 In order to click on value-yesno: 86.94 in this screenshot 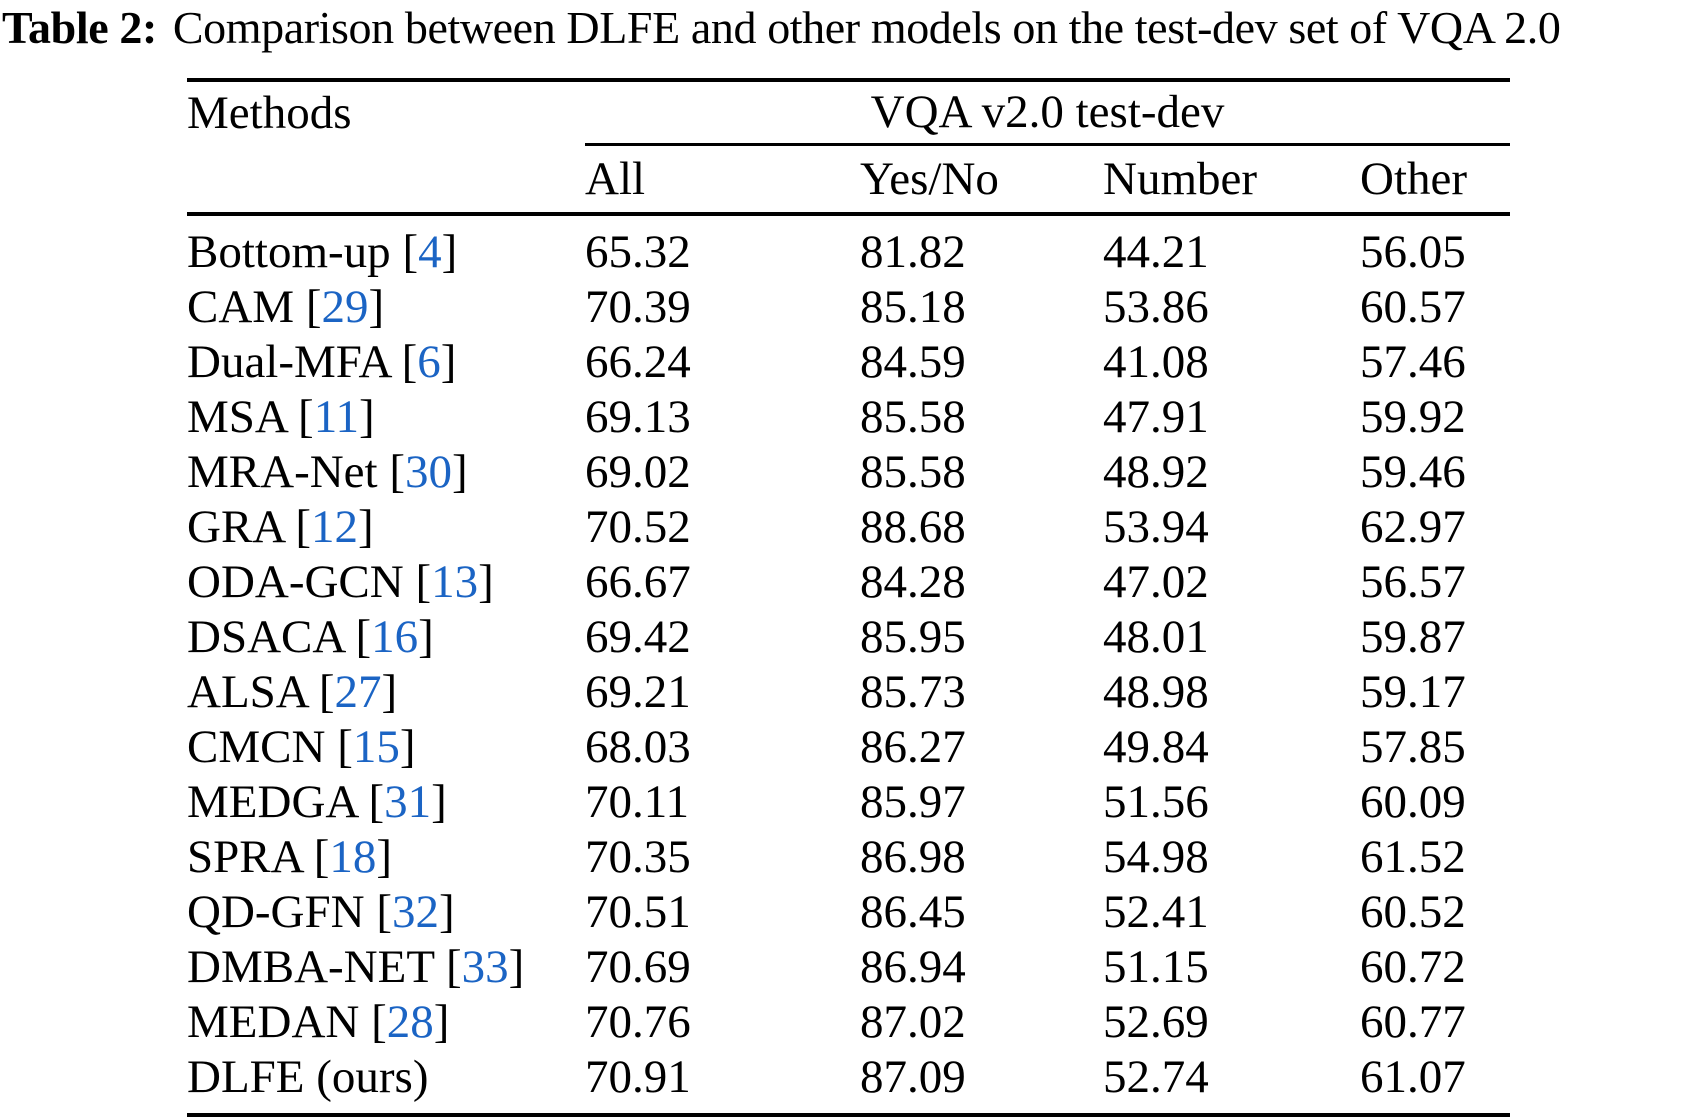, I will do `click(913, 967)`.